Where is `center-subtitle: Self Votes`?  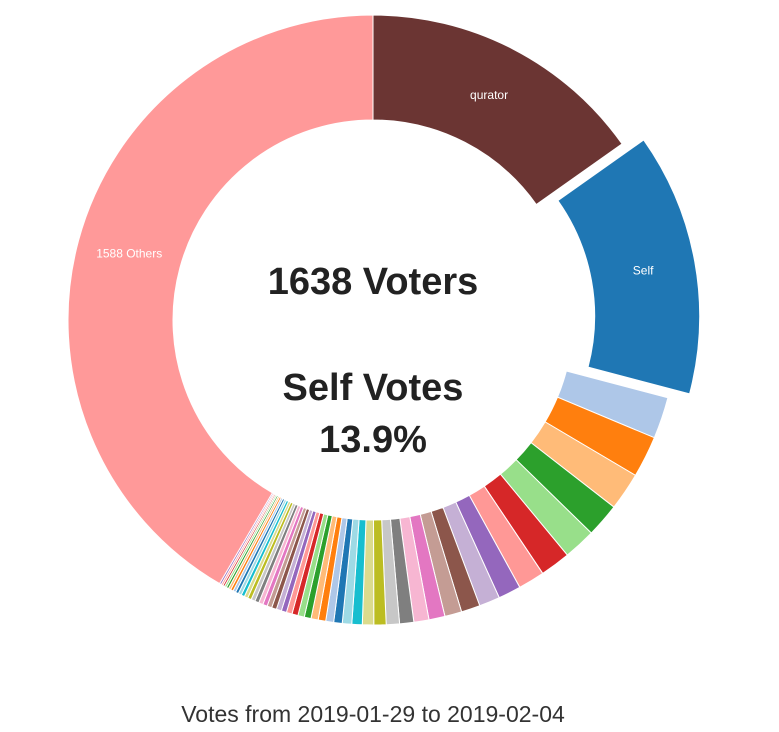 center-subtitle: Self Votes is located at coordinates (373, 388).